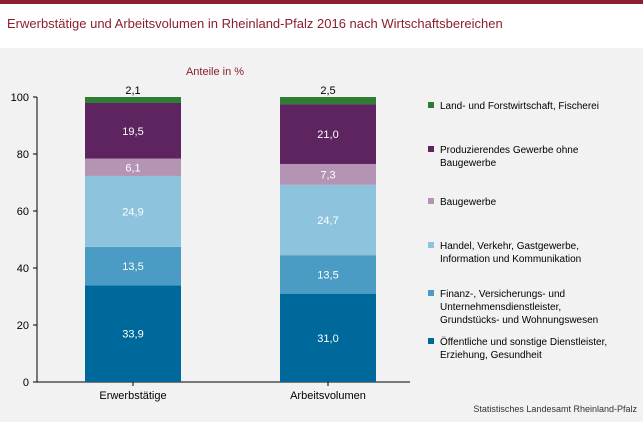 This screenshot has height=422, width=643. What do you see at coordinates (555, 409) in the screenshot?
I see `source-note: Statistisches Landesamt Rheinland-Pfalz` at bounding box center [555, 409].